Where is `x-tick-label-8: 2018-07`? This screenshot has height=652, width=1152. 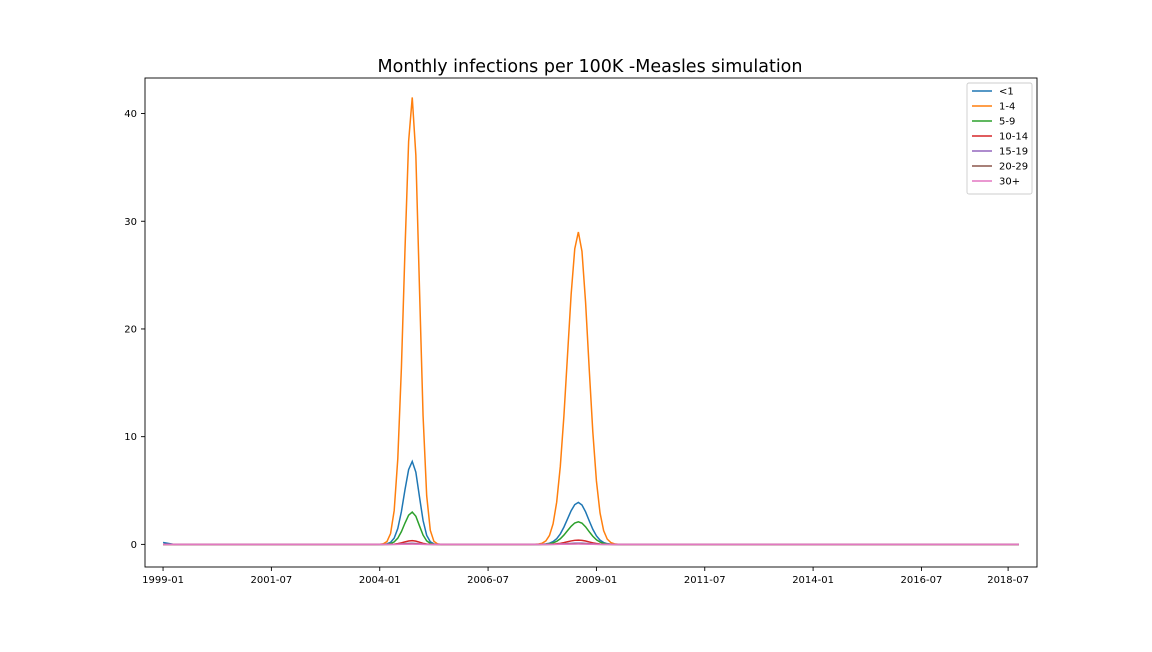 x-tick-label-8: 2018-07 is located at coordinates (1008, 580).